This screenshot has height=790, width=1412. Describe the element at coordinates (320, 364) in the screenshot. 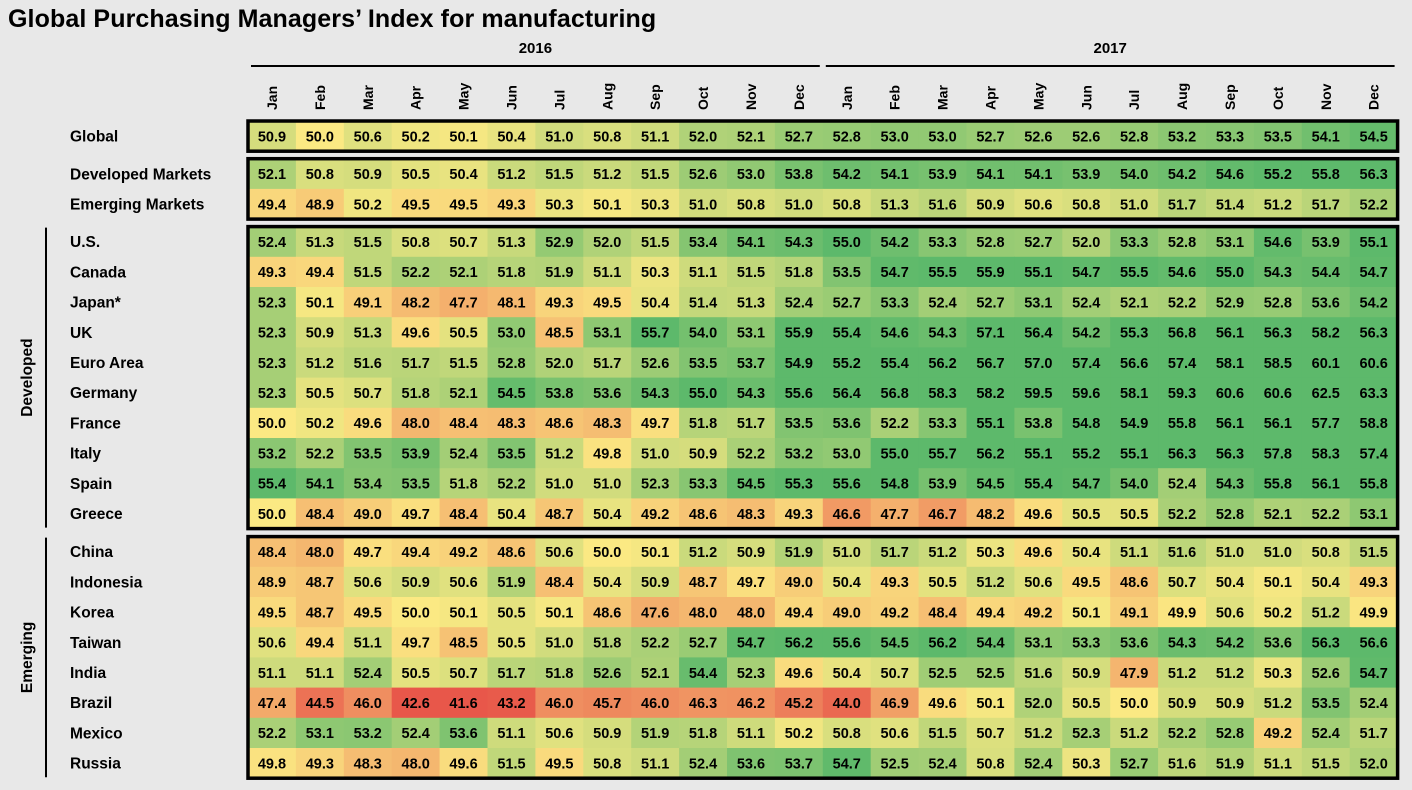

I see `cell-value-euro-area-1: 51.2` at that location.